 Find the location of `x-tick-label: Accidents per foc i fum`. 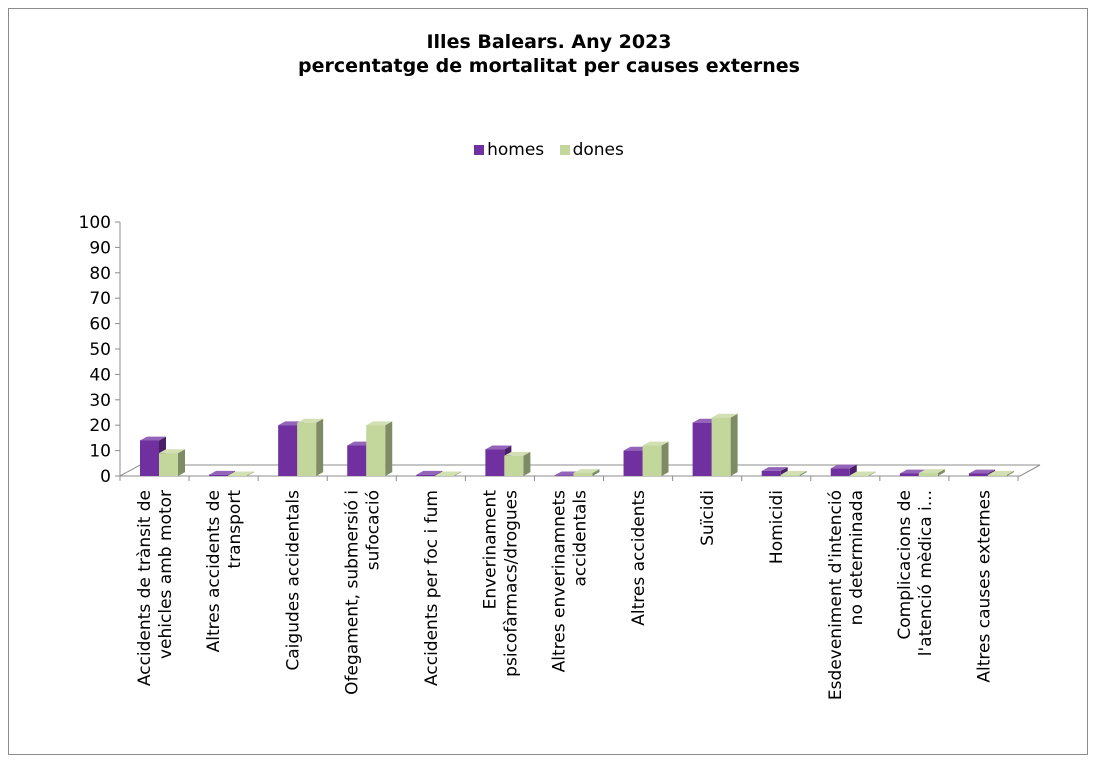

x-tick-label: Accidents per foc i fum is located at coordinates (432, 588).